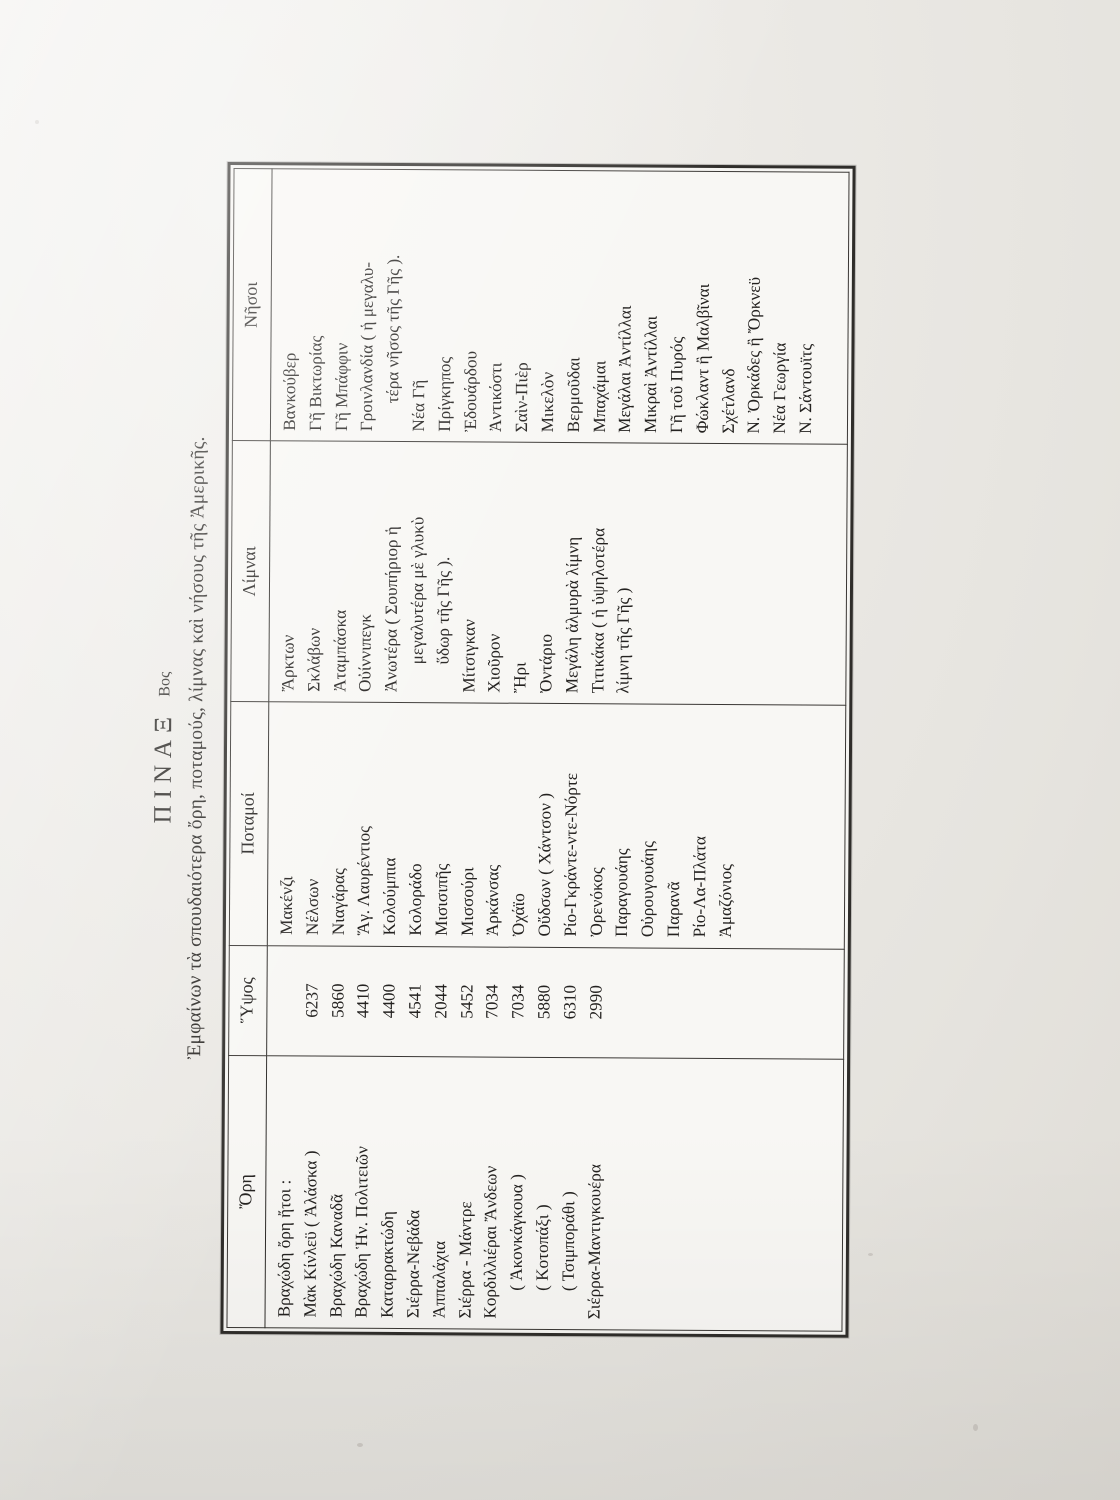 This screenshot has width=1120, height=1500. What do you see at coordinates (570, 854) in the screenshot?
I see `entry-line: Ρίο-Γκράντε-ντε-Νόρτε` at bounding box center [570, 854].